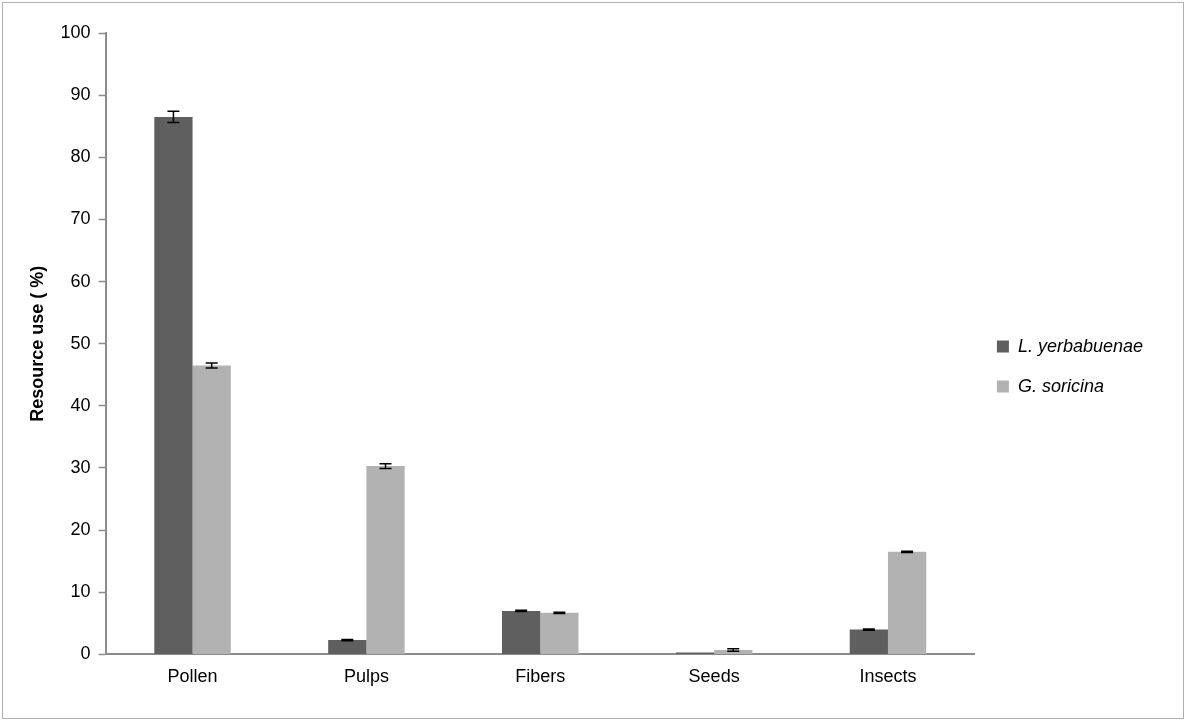 This screenshot has width=1186, height=721. What do you see at coordinates (80, 94) in the screenshot?
I see `y-tick-label: 90` at bounding box center [80, 94].